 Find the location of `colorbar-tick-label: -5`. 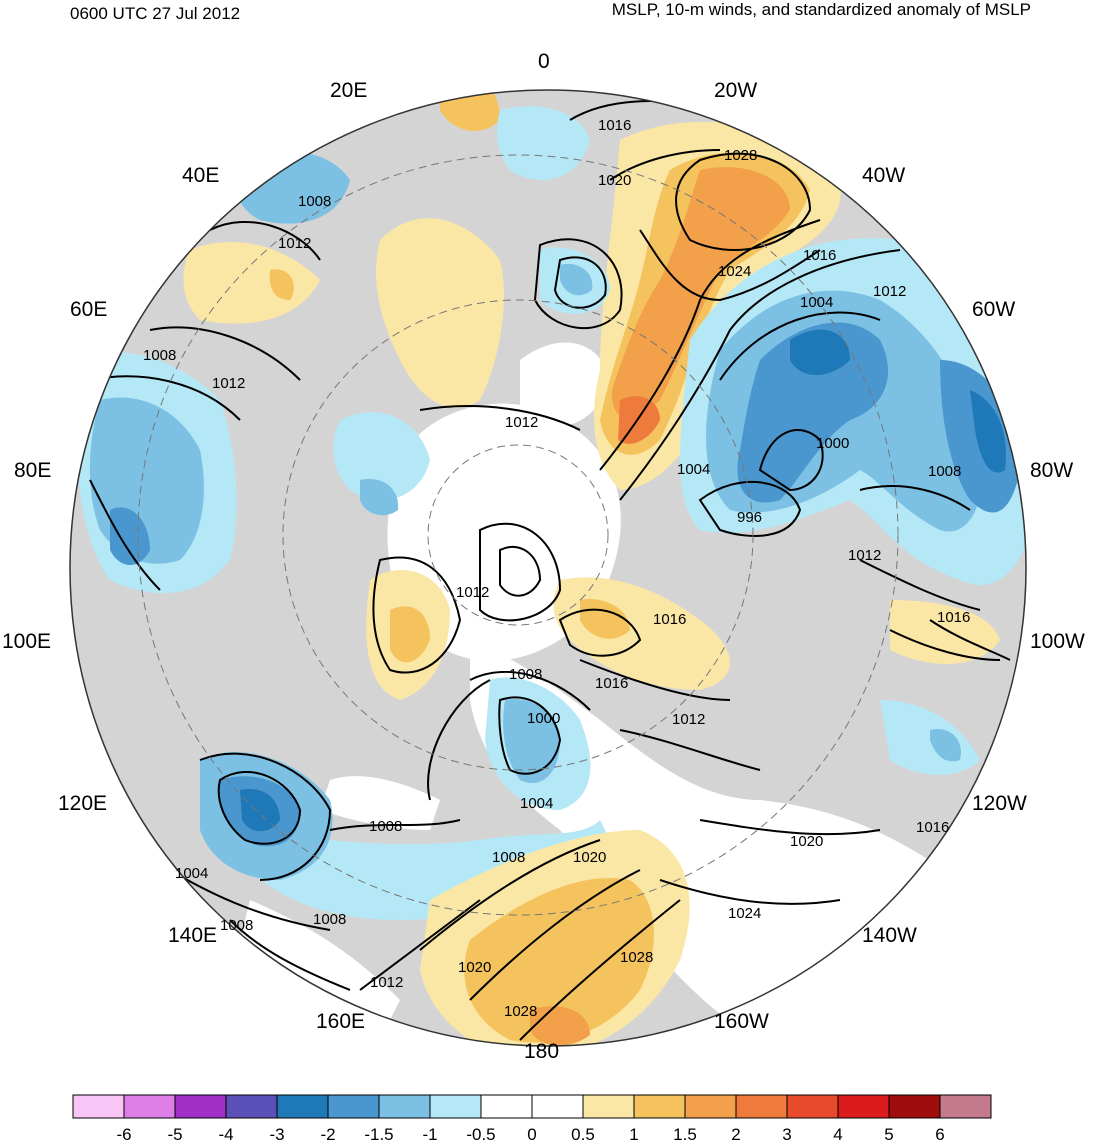

colorbar-tick-label: -5 is located at coordinates (174, 1133).